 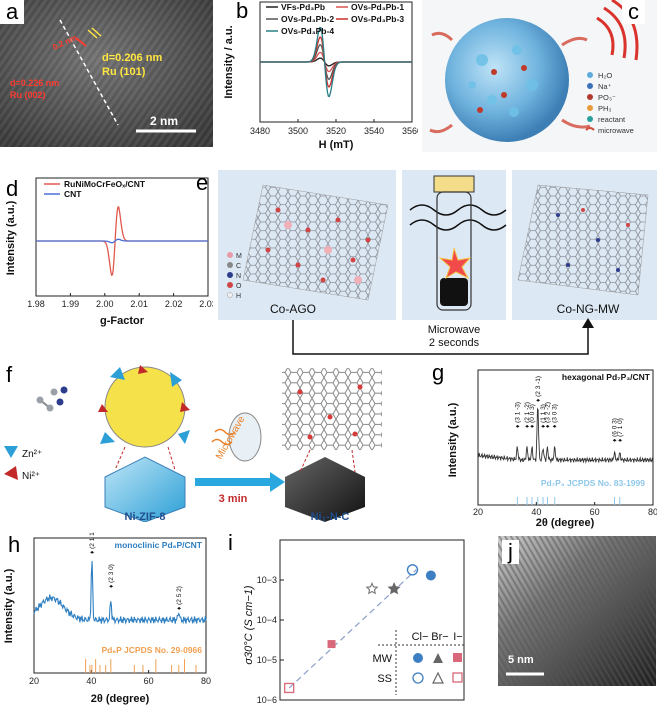 I want to click on panel-g-xtick-label: 20, so click(x=478, y=512).